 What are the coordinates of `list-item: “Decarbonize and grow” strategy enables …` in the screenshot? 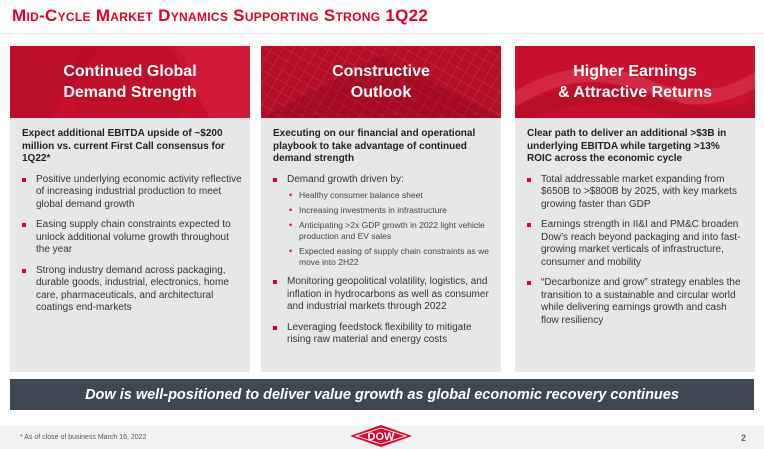 It's located at (636, 302).